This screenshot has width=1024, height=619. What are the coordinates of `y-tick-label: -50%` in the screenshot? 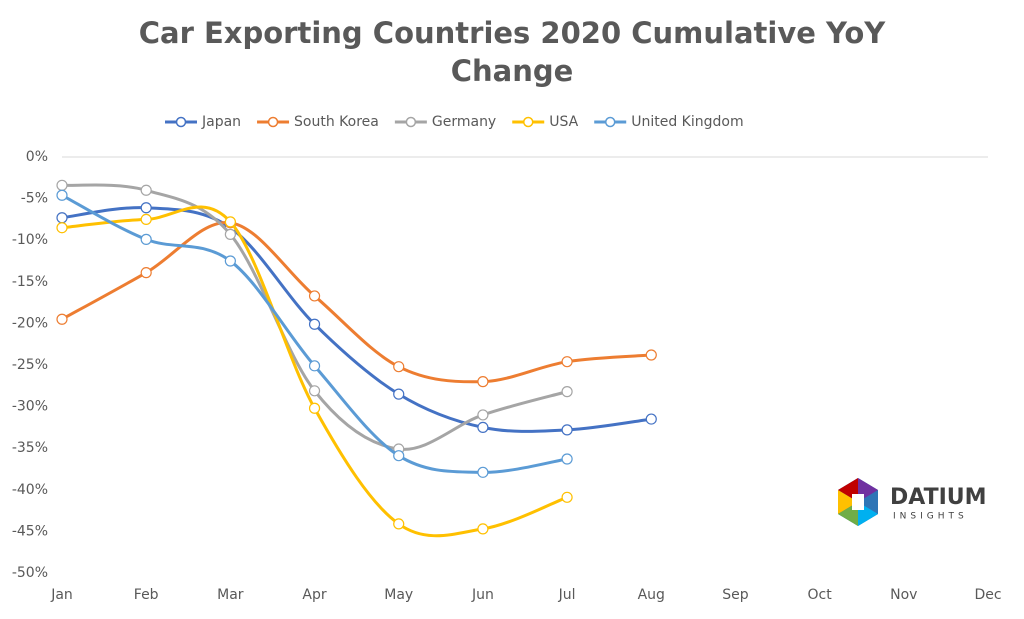 It's located at (30, 573).